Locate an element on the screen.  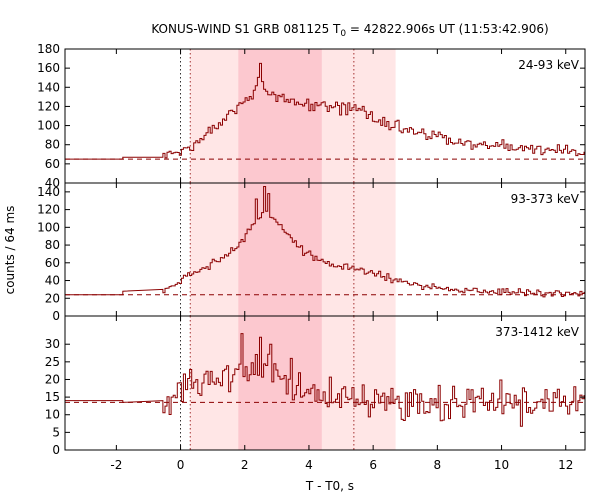
y-tick-label: 180 is located at coordinates (48, 49).